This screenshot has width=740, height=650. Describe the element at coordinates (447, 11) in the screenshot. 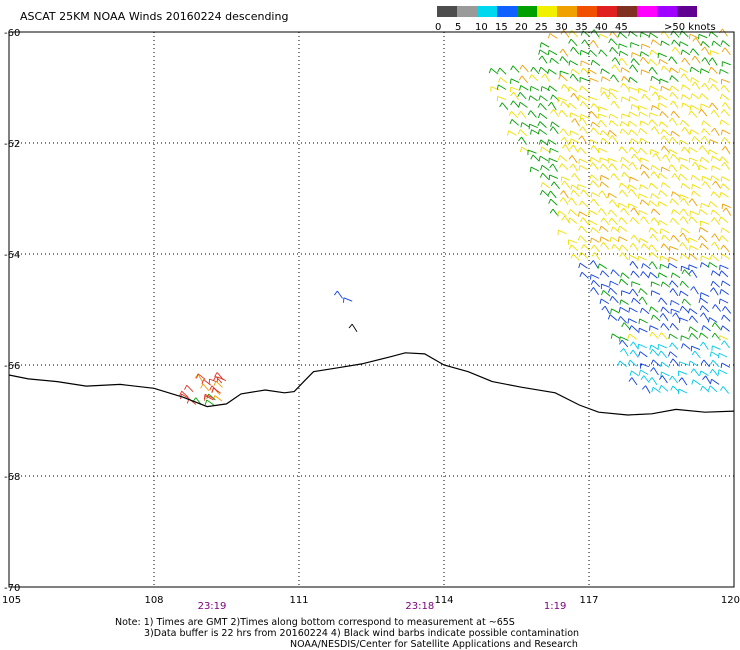

I see `legend-swatch` at that location.